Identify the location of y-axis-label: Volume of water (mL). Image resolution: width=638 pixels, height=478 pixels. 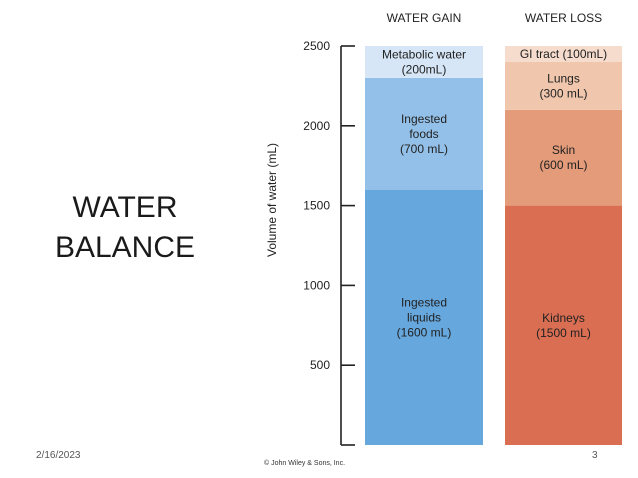
(272, 200).